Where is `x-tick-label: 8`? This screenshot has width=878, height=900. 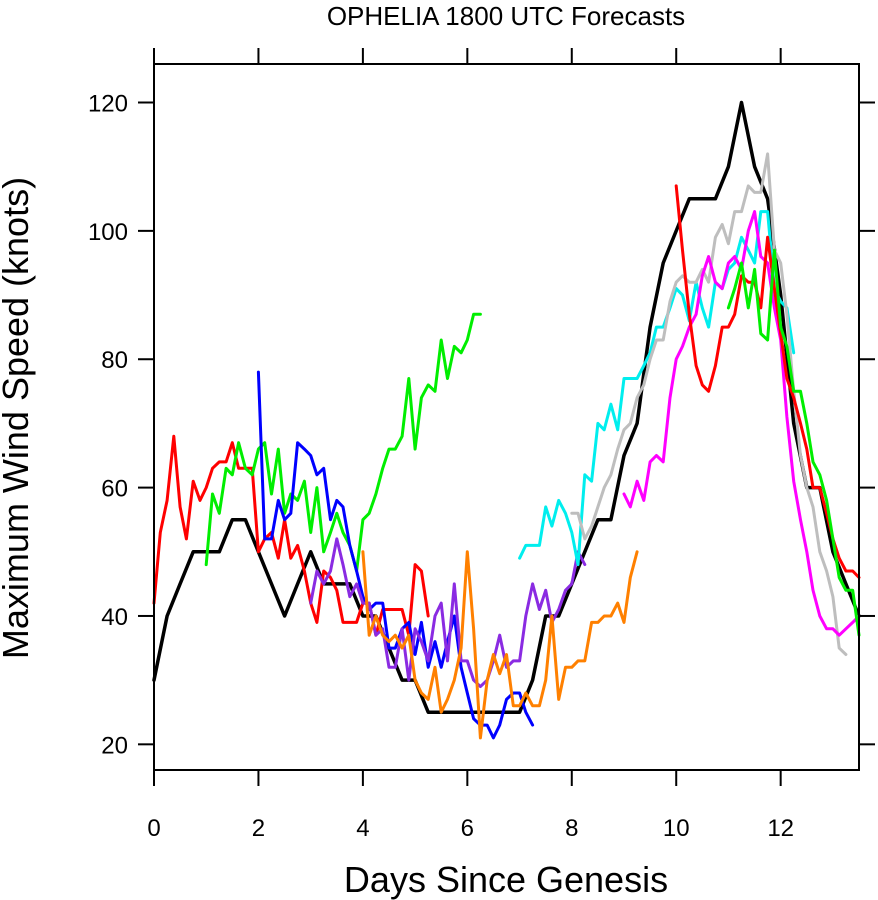
x-tick-label: 8 is located at coordinates (571, 828).